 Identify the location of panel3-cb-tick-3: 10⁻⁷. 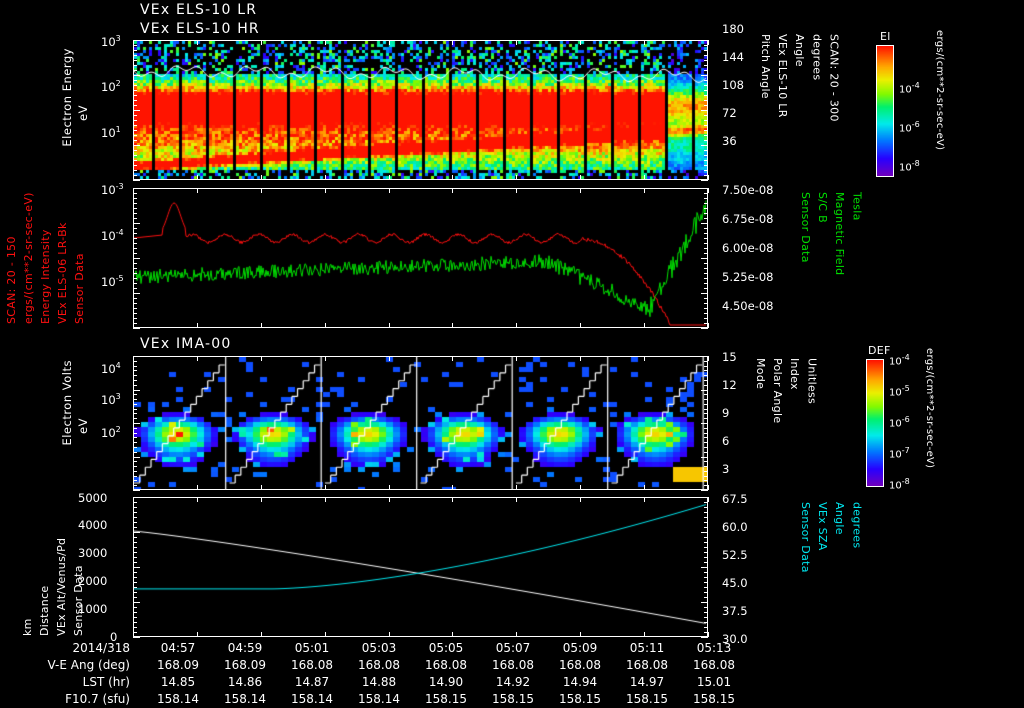
(899, 453).